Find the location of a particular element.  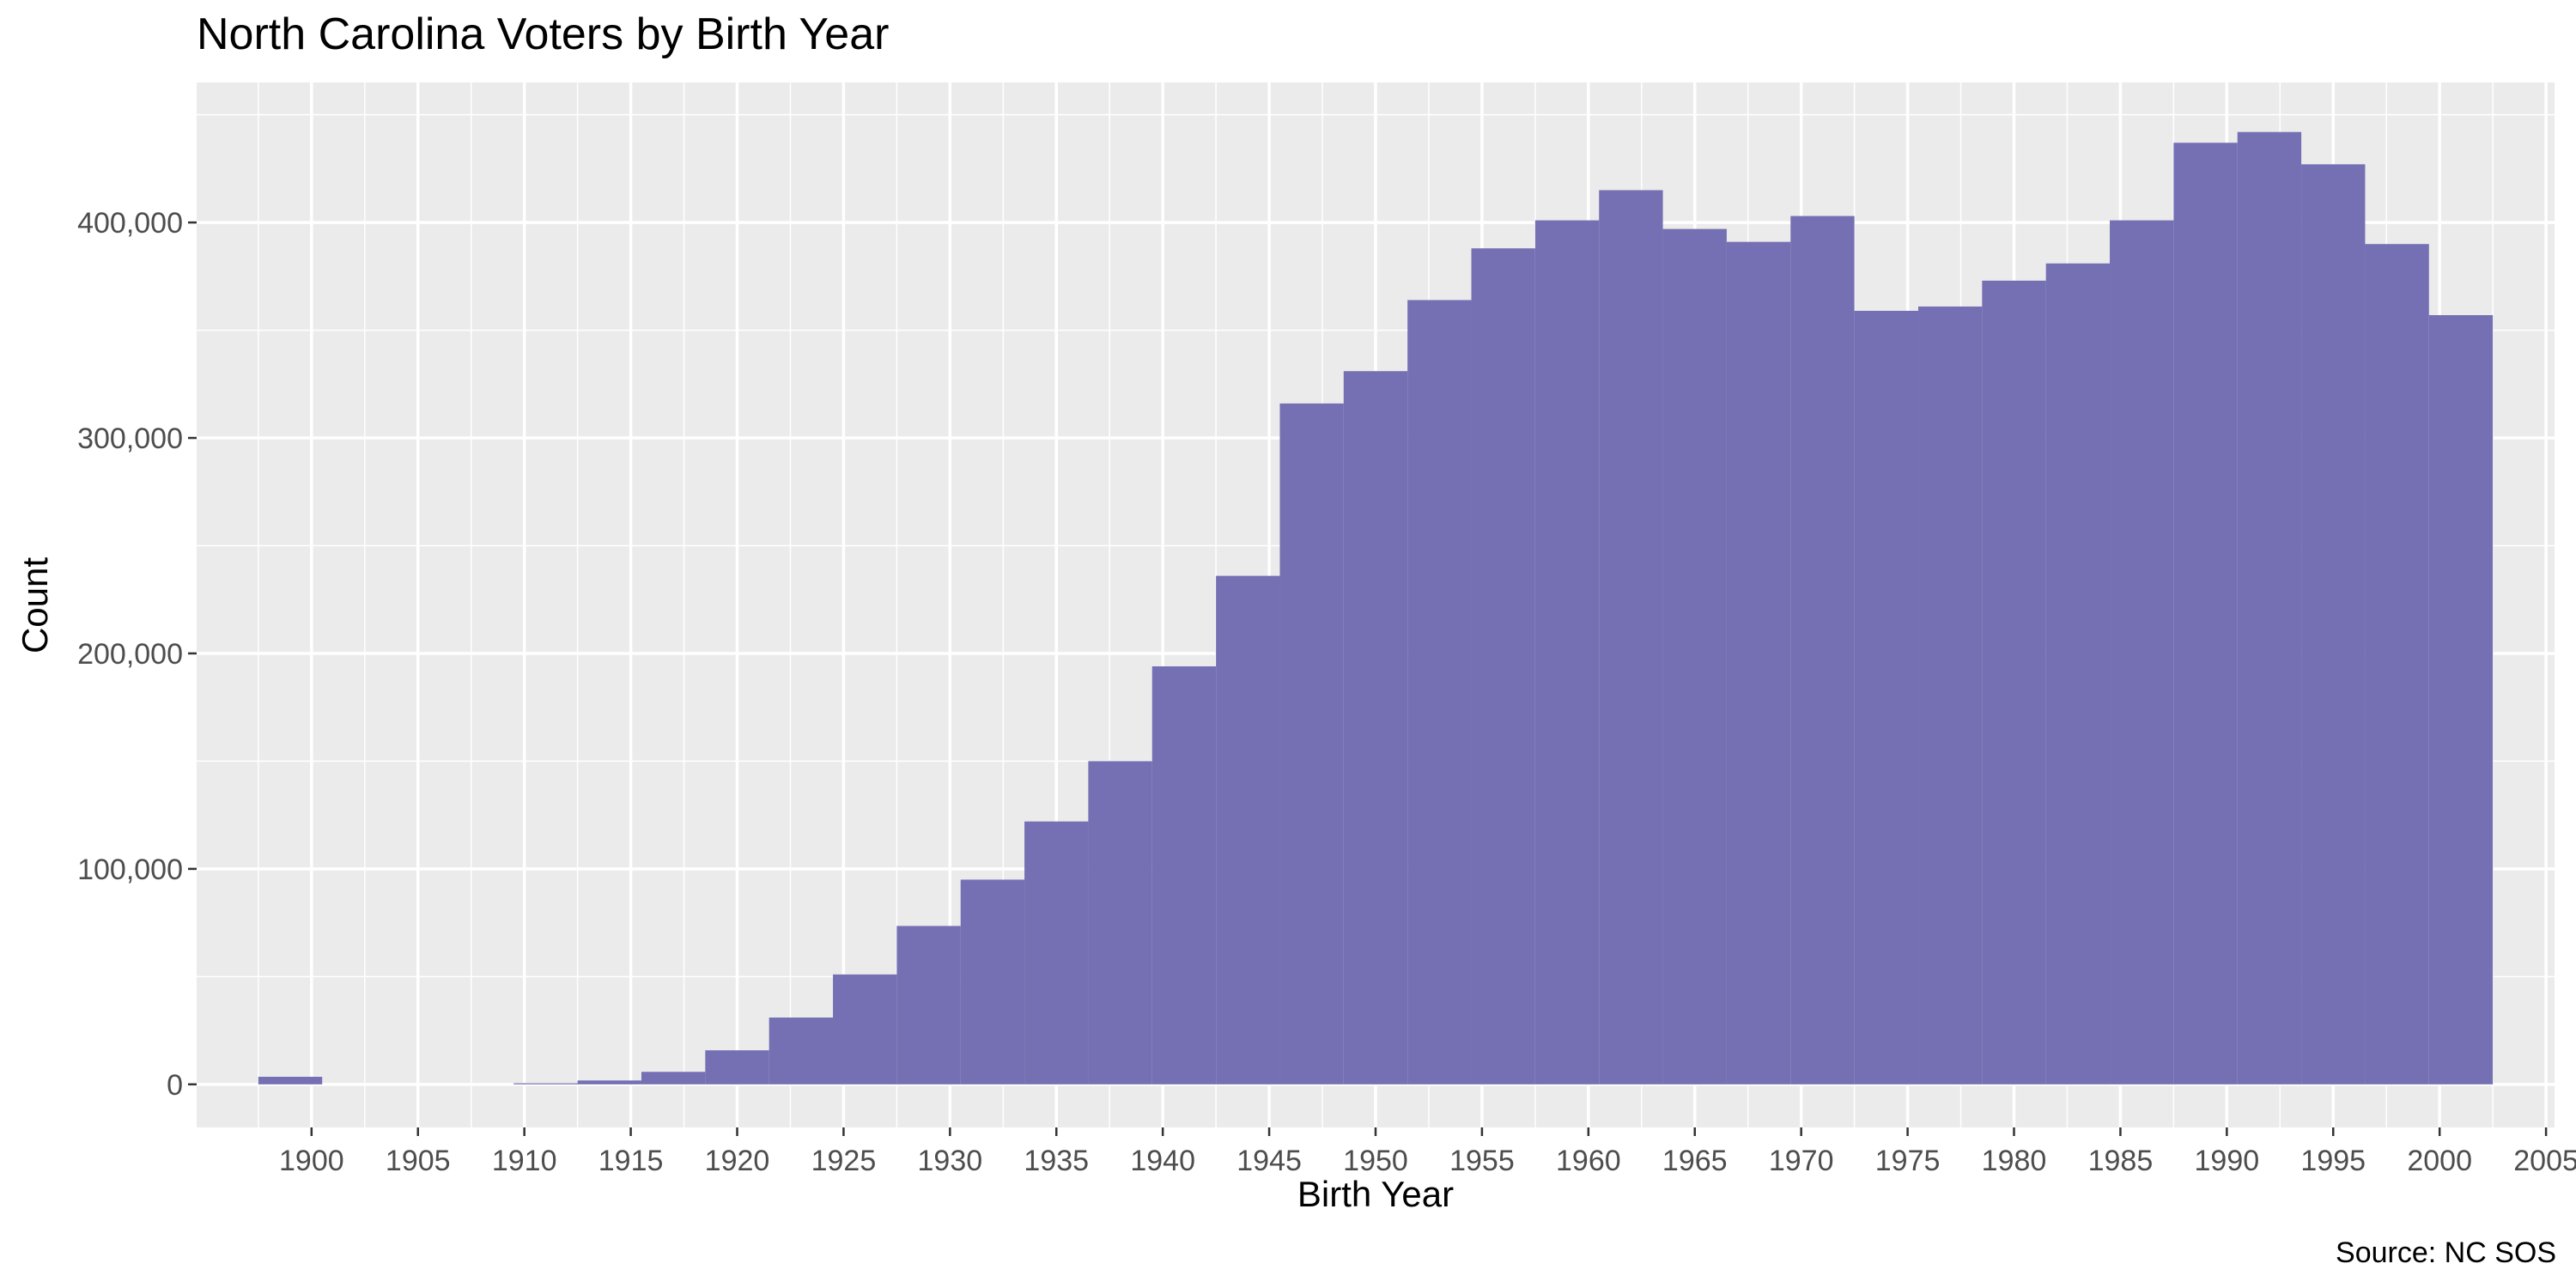

source-caption: Source: NC SOS is located at coordinates (2446, 1252).